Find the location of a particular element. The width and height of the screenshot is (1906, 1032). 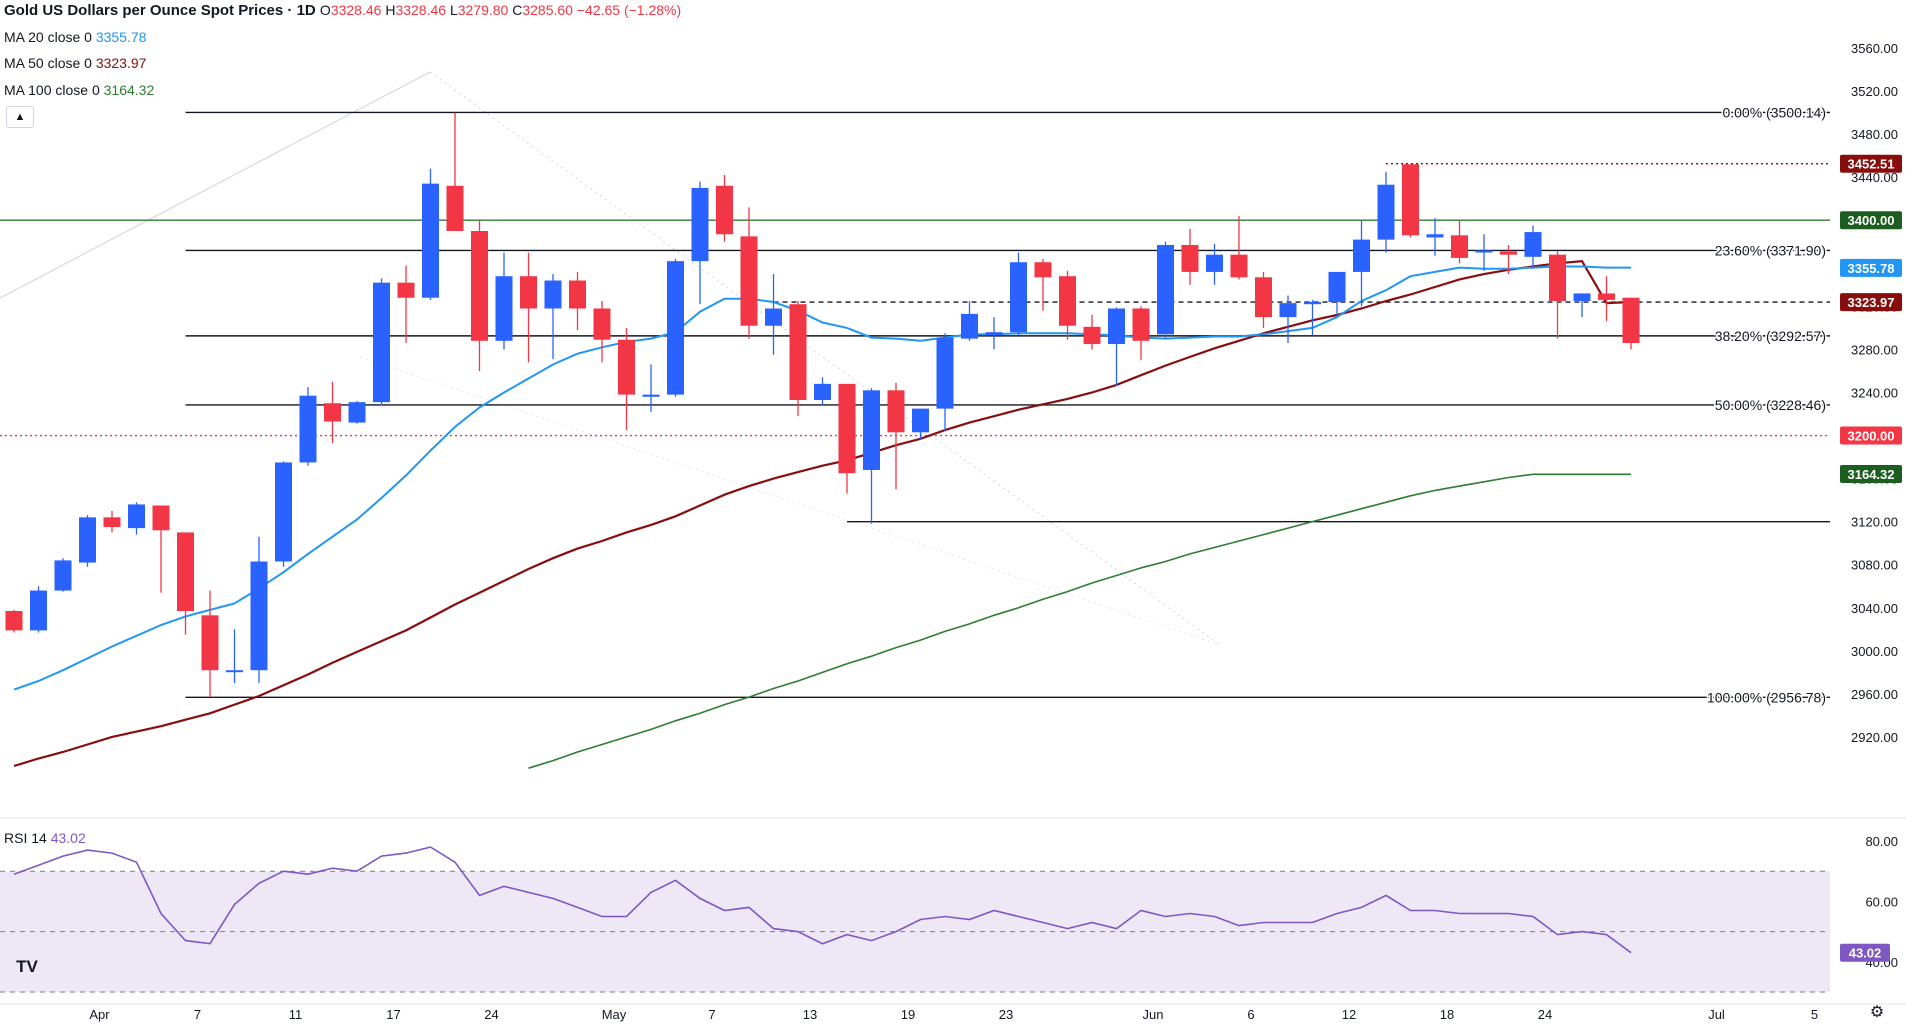

close-key: C is located at coordinates (517, 10).